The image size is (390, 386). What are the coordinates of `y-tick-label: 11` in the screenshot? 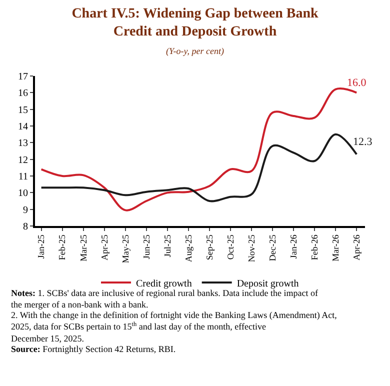 It's located at (23, 177).